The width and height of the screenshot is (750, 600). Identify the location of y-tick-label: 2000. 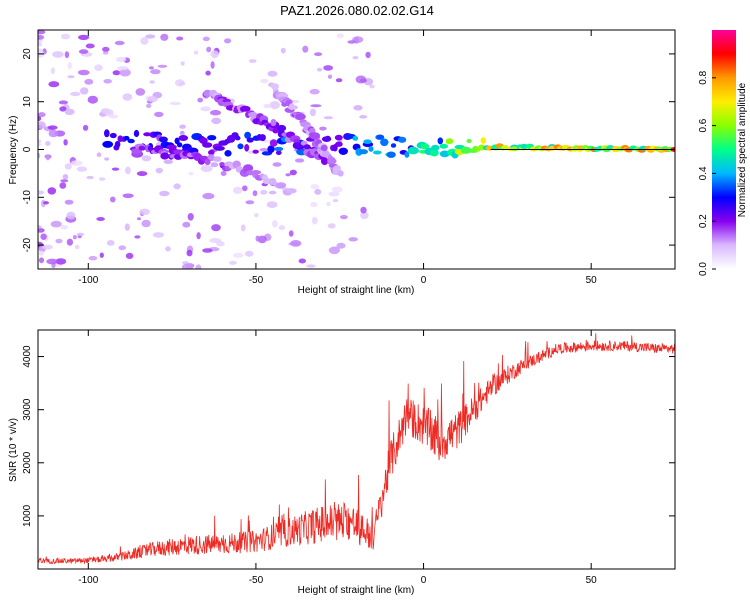
(27, 462).